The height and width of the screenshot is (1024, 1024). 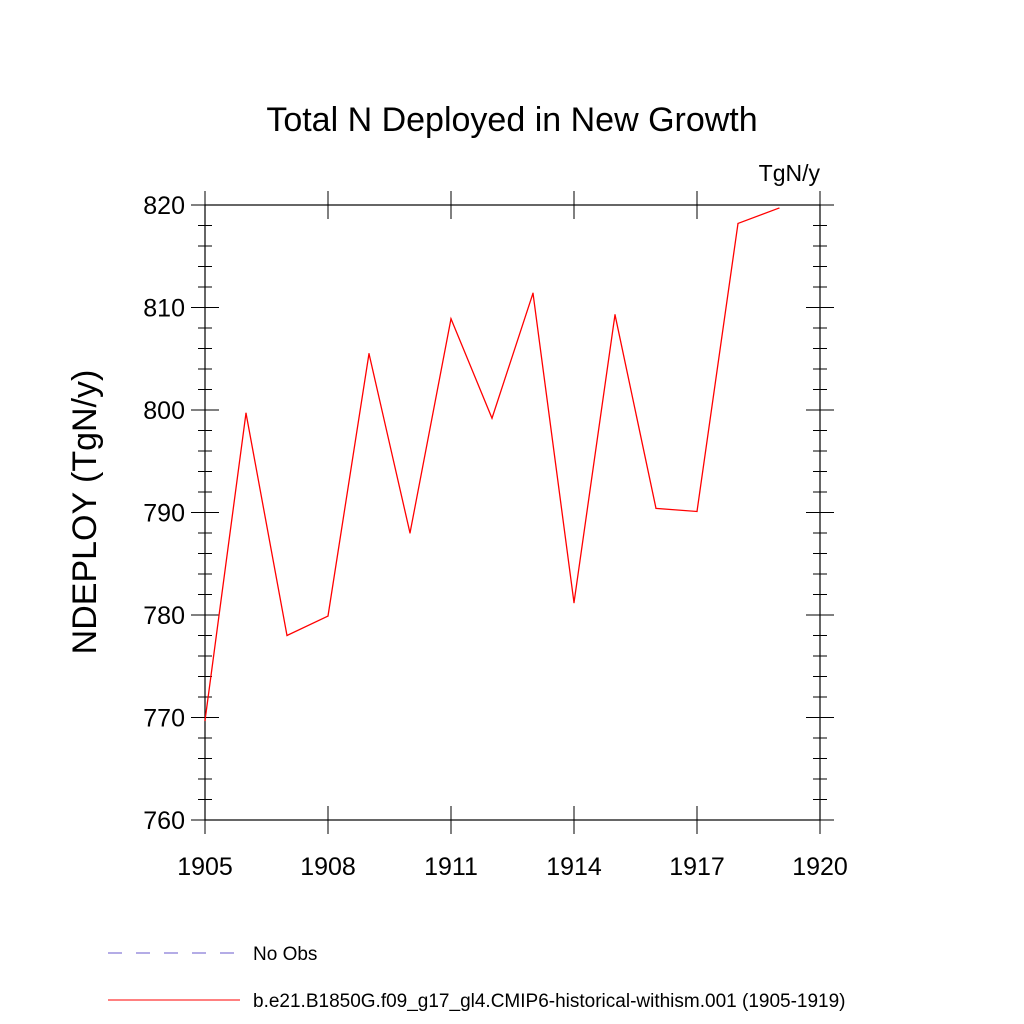 What do you see at coordinates (820, 867) in the screenshot?
I see `x-tick-label: 1920` at bounding box center [820, 867].